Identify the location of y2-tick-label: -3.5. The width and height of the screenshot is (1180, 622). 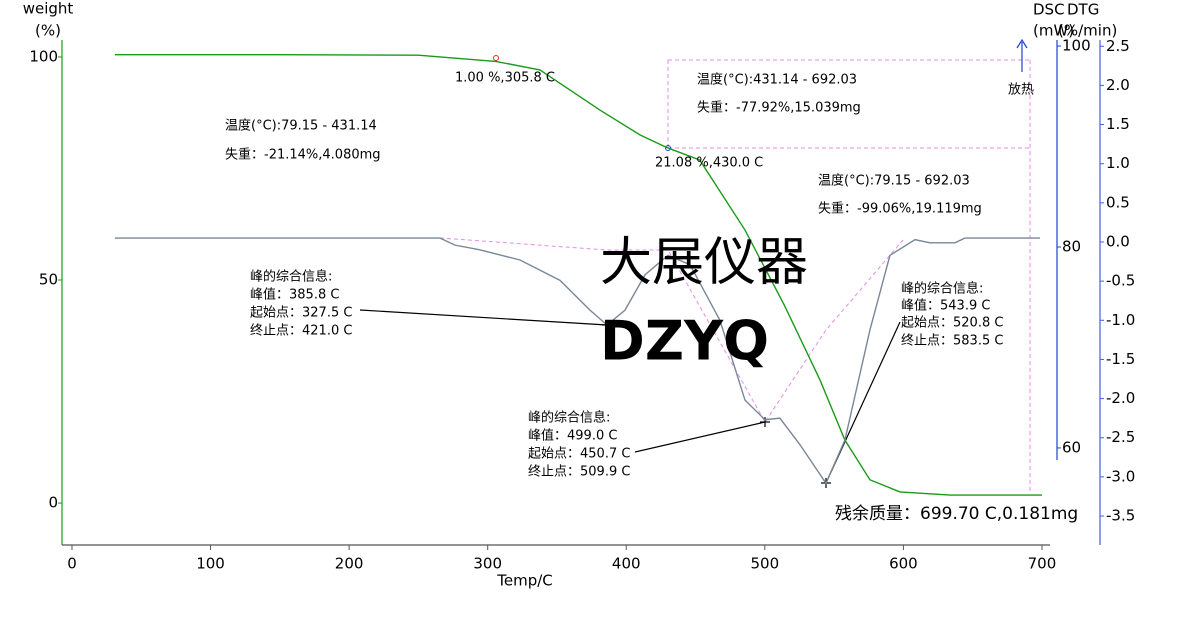
(1120, 516).